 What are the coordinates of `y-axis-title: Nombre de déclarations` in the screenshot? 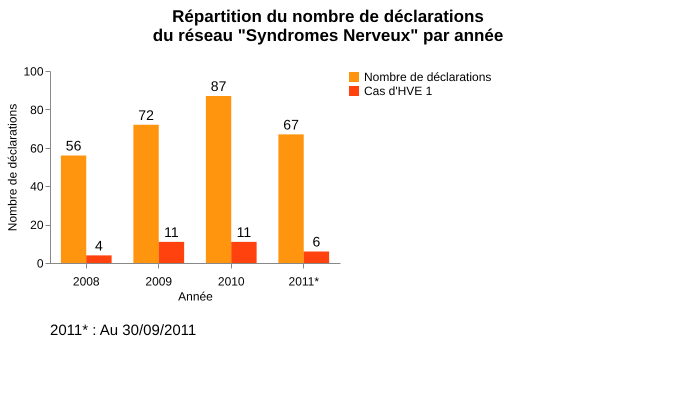 It's located at (12, 168).